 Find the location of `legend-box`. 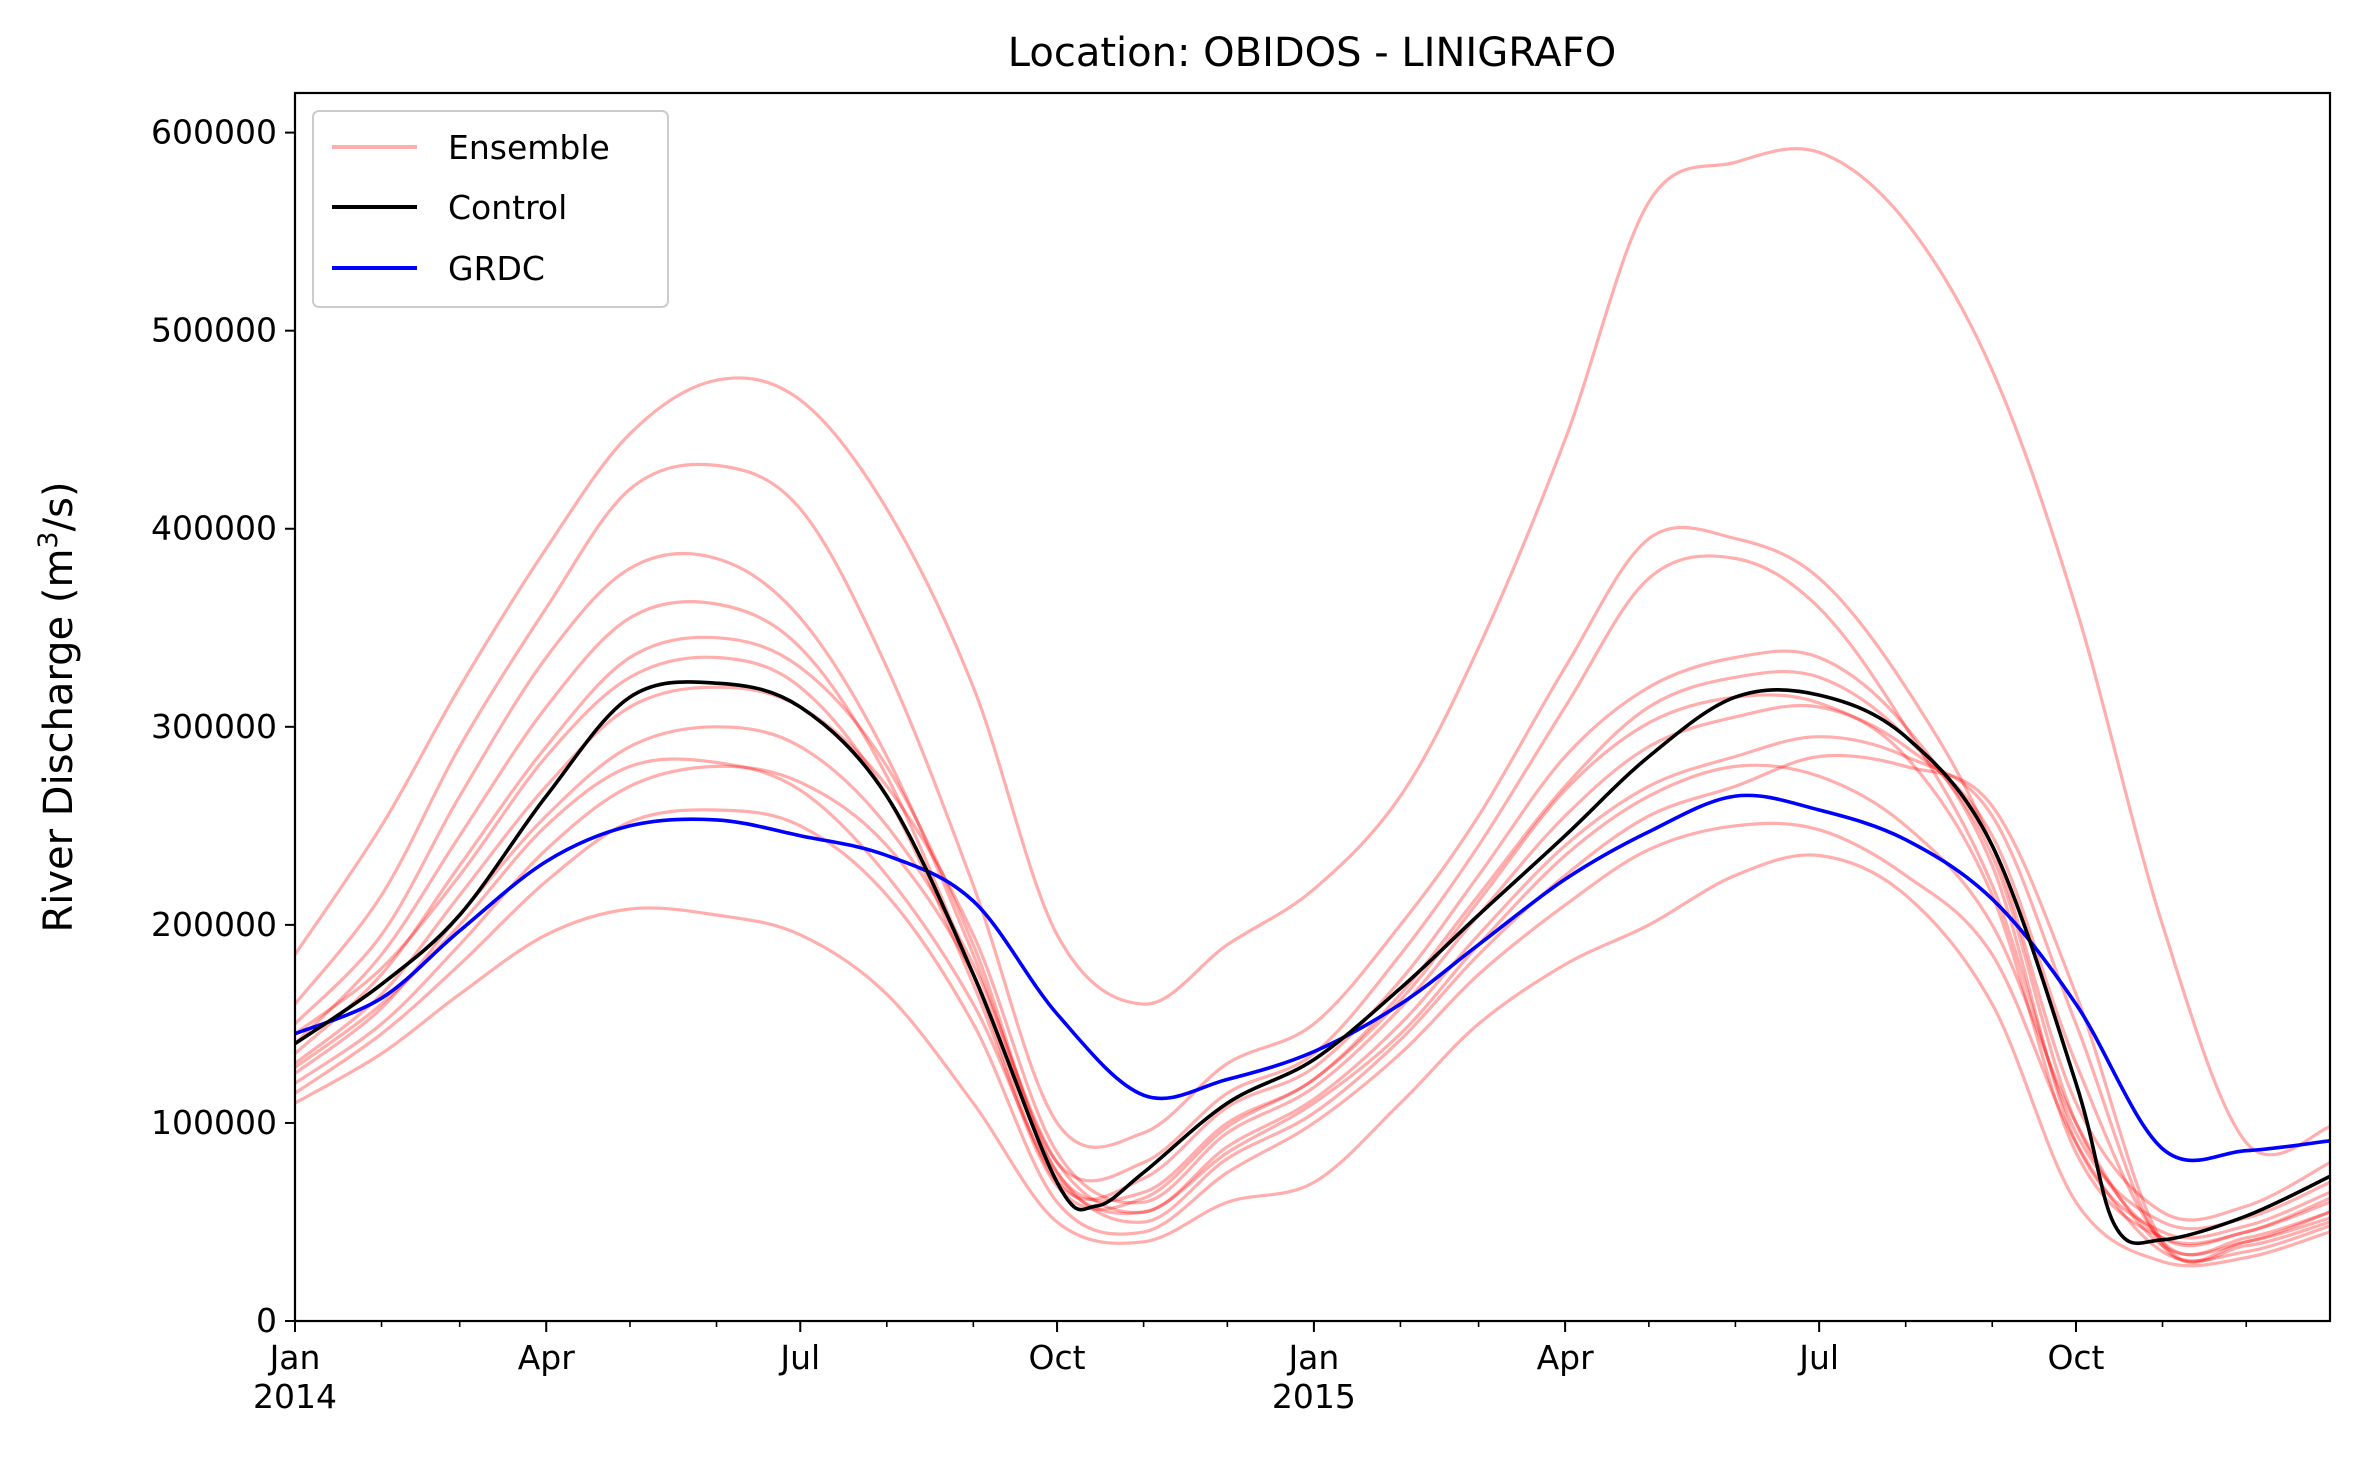

legend-box is located at coordinates (490, 209).